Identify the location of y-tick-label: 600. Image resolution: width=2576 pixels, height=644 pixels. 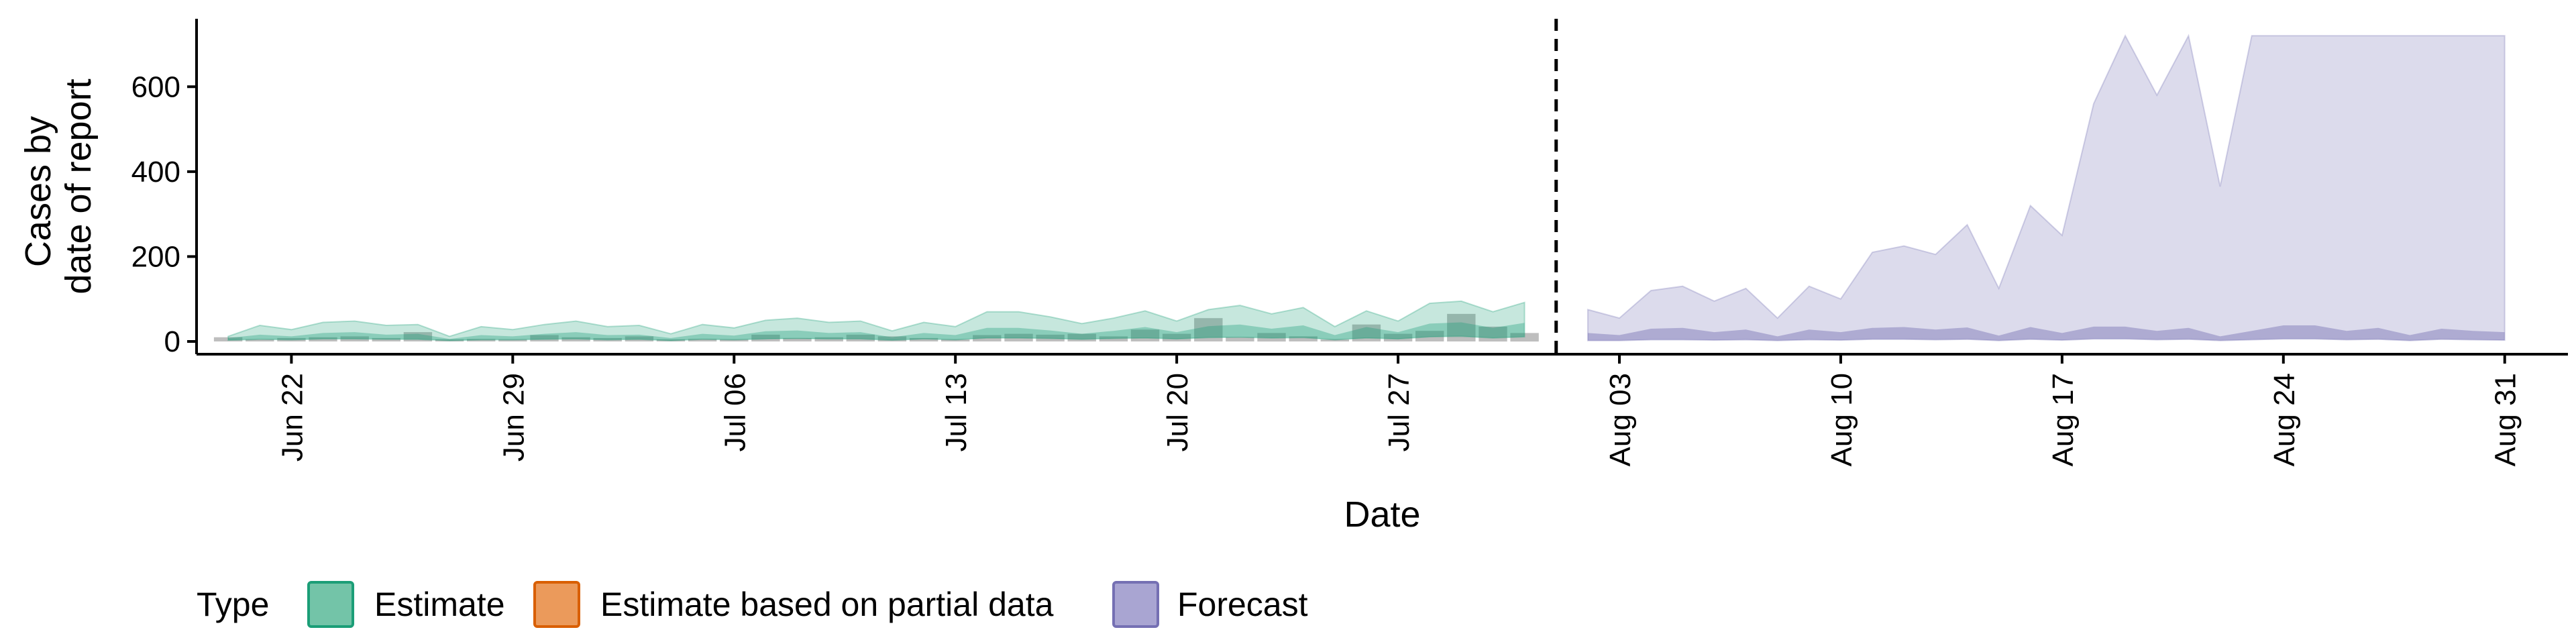
(155, 86).